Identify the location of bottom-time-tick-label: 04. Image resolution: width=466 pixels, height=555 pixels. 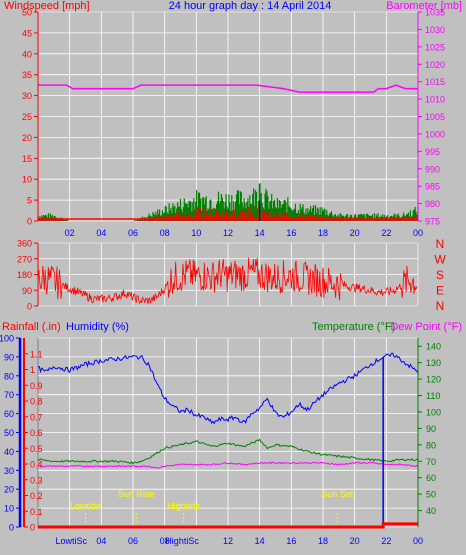
(101, 541).